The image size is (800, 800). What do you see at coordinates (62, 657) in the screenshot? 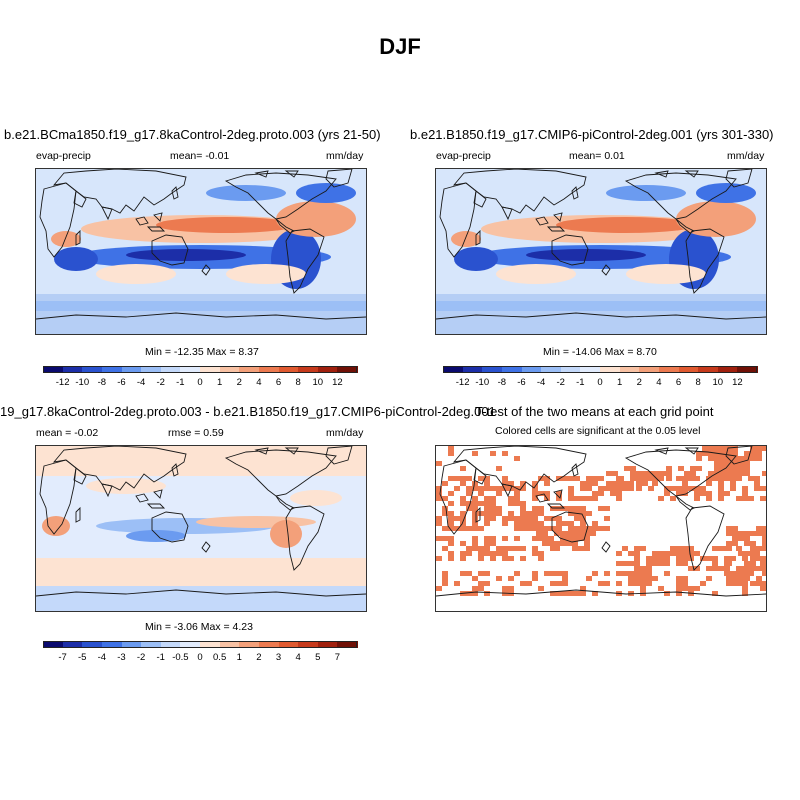
I see `colorbar-tick-label: -7` at bounding box center [62, 657].